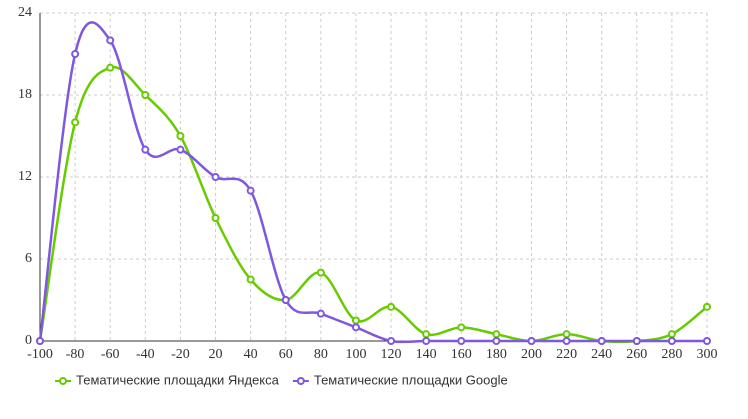 This screenshot has height=419, width=748. Describe the element at coordinates (25, 176) in the screenshot. I see `y-tick-label: 12` at that location.